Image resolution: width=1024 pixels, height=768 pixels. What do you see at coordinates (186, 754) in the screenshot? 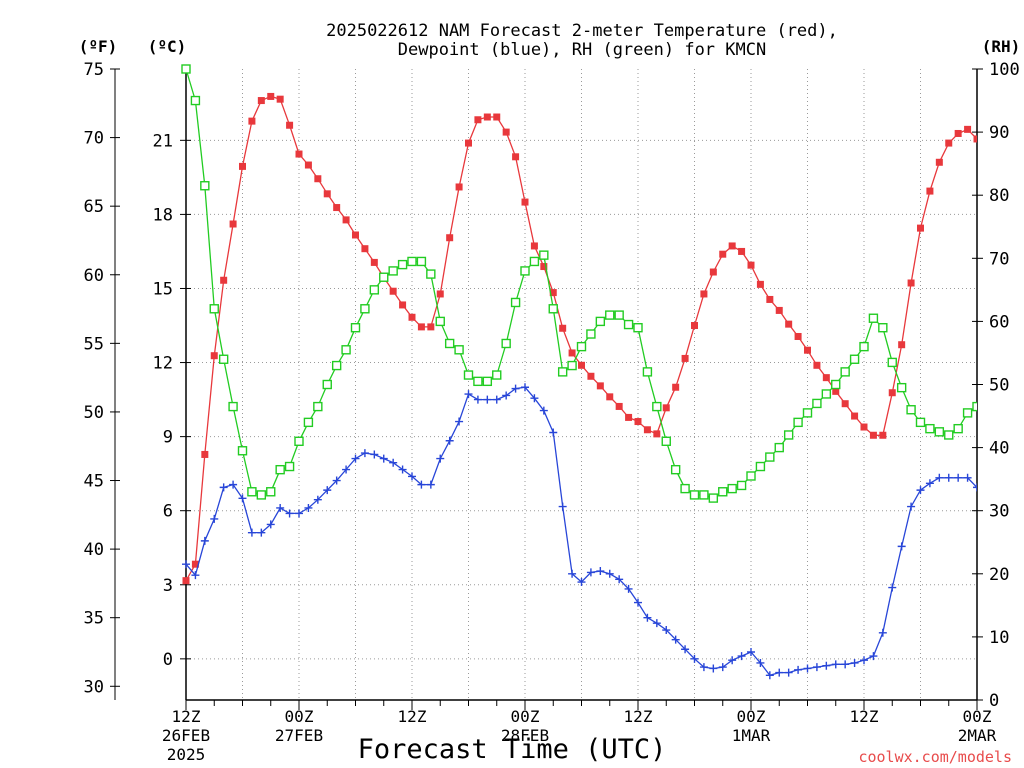
I see `x-tick-label-year: 2025` at bounding box center [186, 754].